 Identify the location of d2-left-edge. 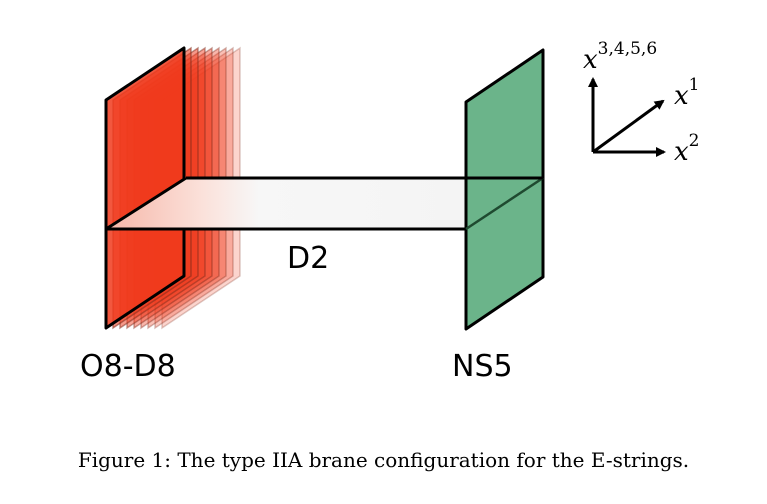
(146, 203).